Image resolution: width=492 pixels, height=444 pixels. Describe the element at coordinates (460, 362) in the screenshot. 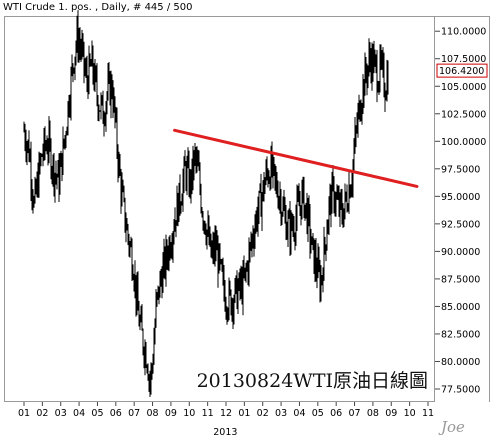

I see `y-tick-label: 80.0000` at that location.